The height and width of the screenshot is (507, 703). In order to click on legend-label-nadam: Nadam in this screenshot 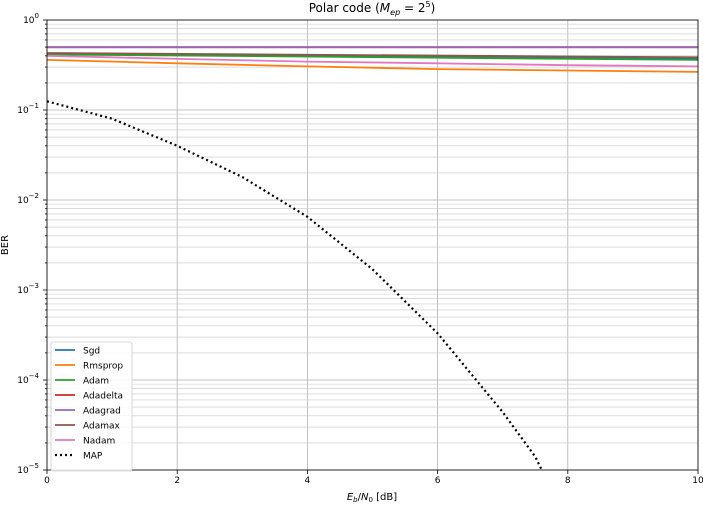, I will do `click(99, 442)`.